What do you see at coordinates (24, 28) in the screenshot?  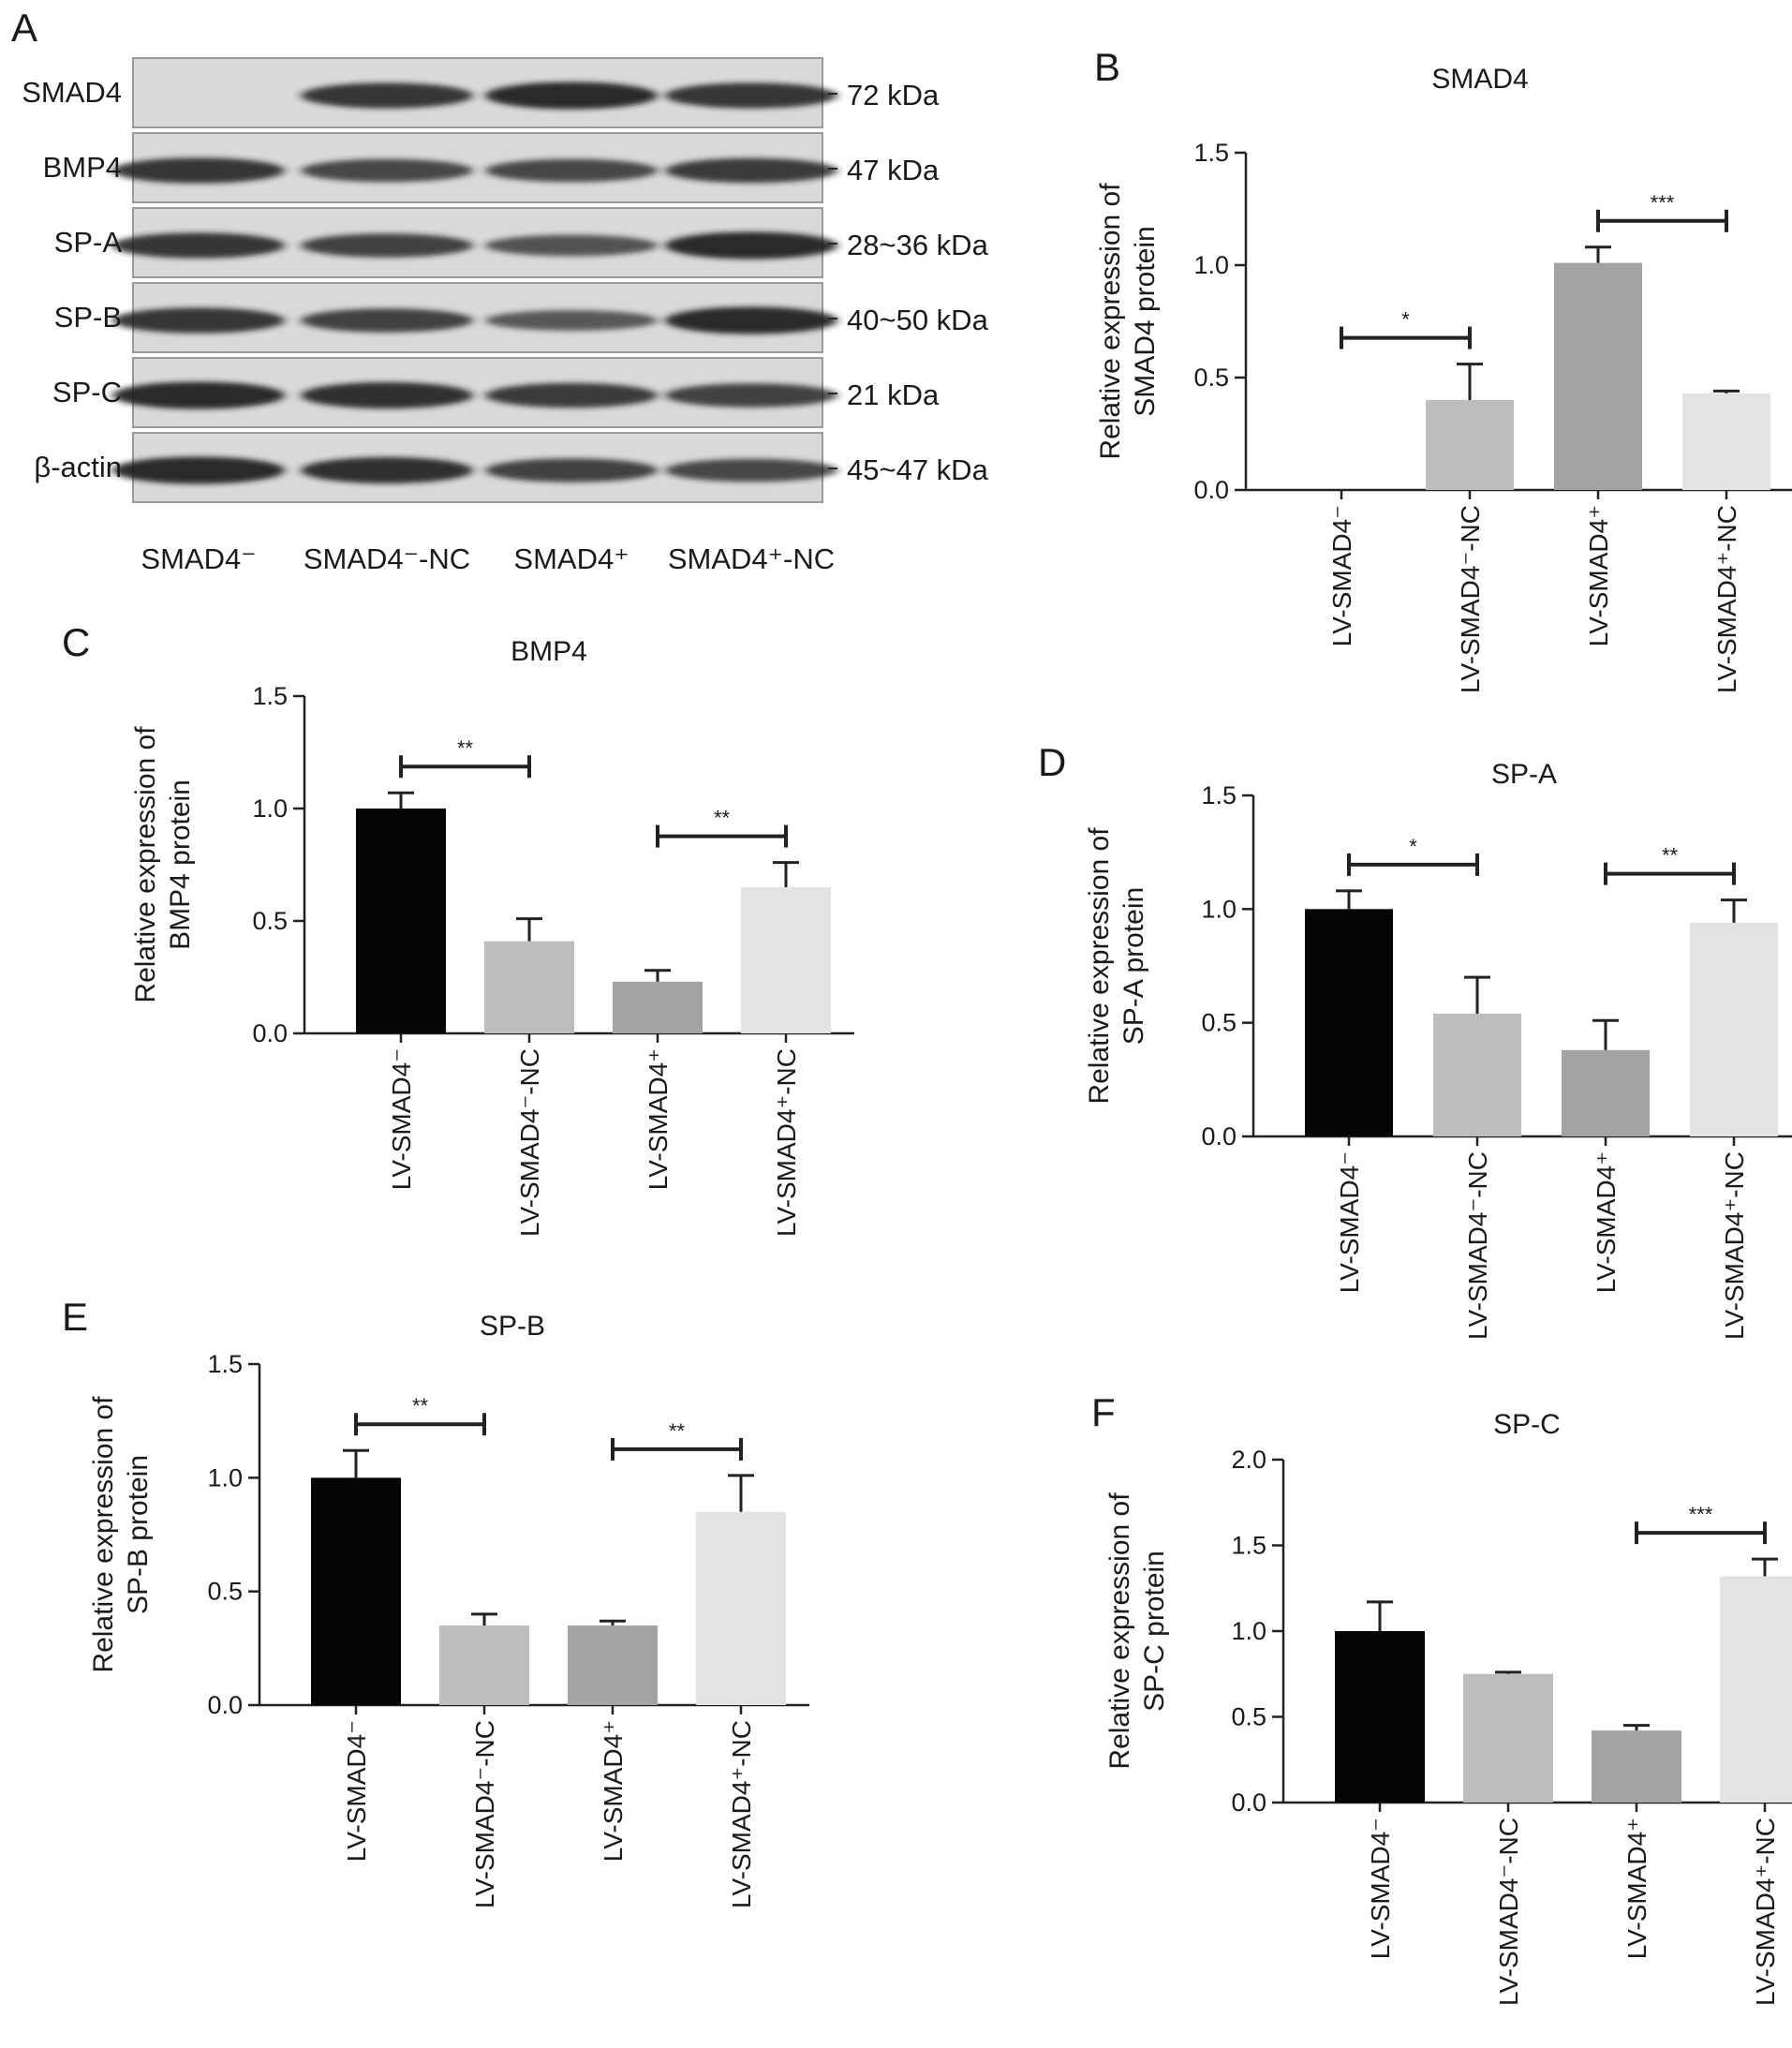 I see `panel-letter-a: A` at bounding box center [24, 28].